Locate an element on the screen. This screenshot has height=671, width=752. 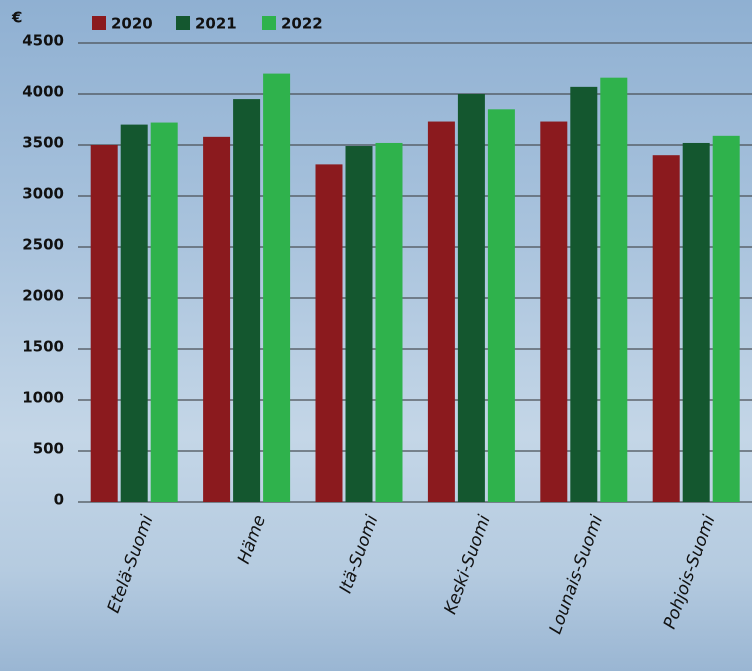
x-tick-label: Pohjois-Suomi is located at coordinates (690, 571).